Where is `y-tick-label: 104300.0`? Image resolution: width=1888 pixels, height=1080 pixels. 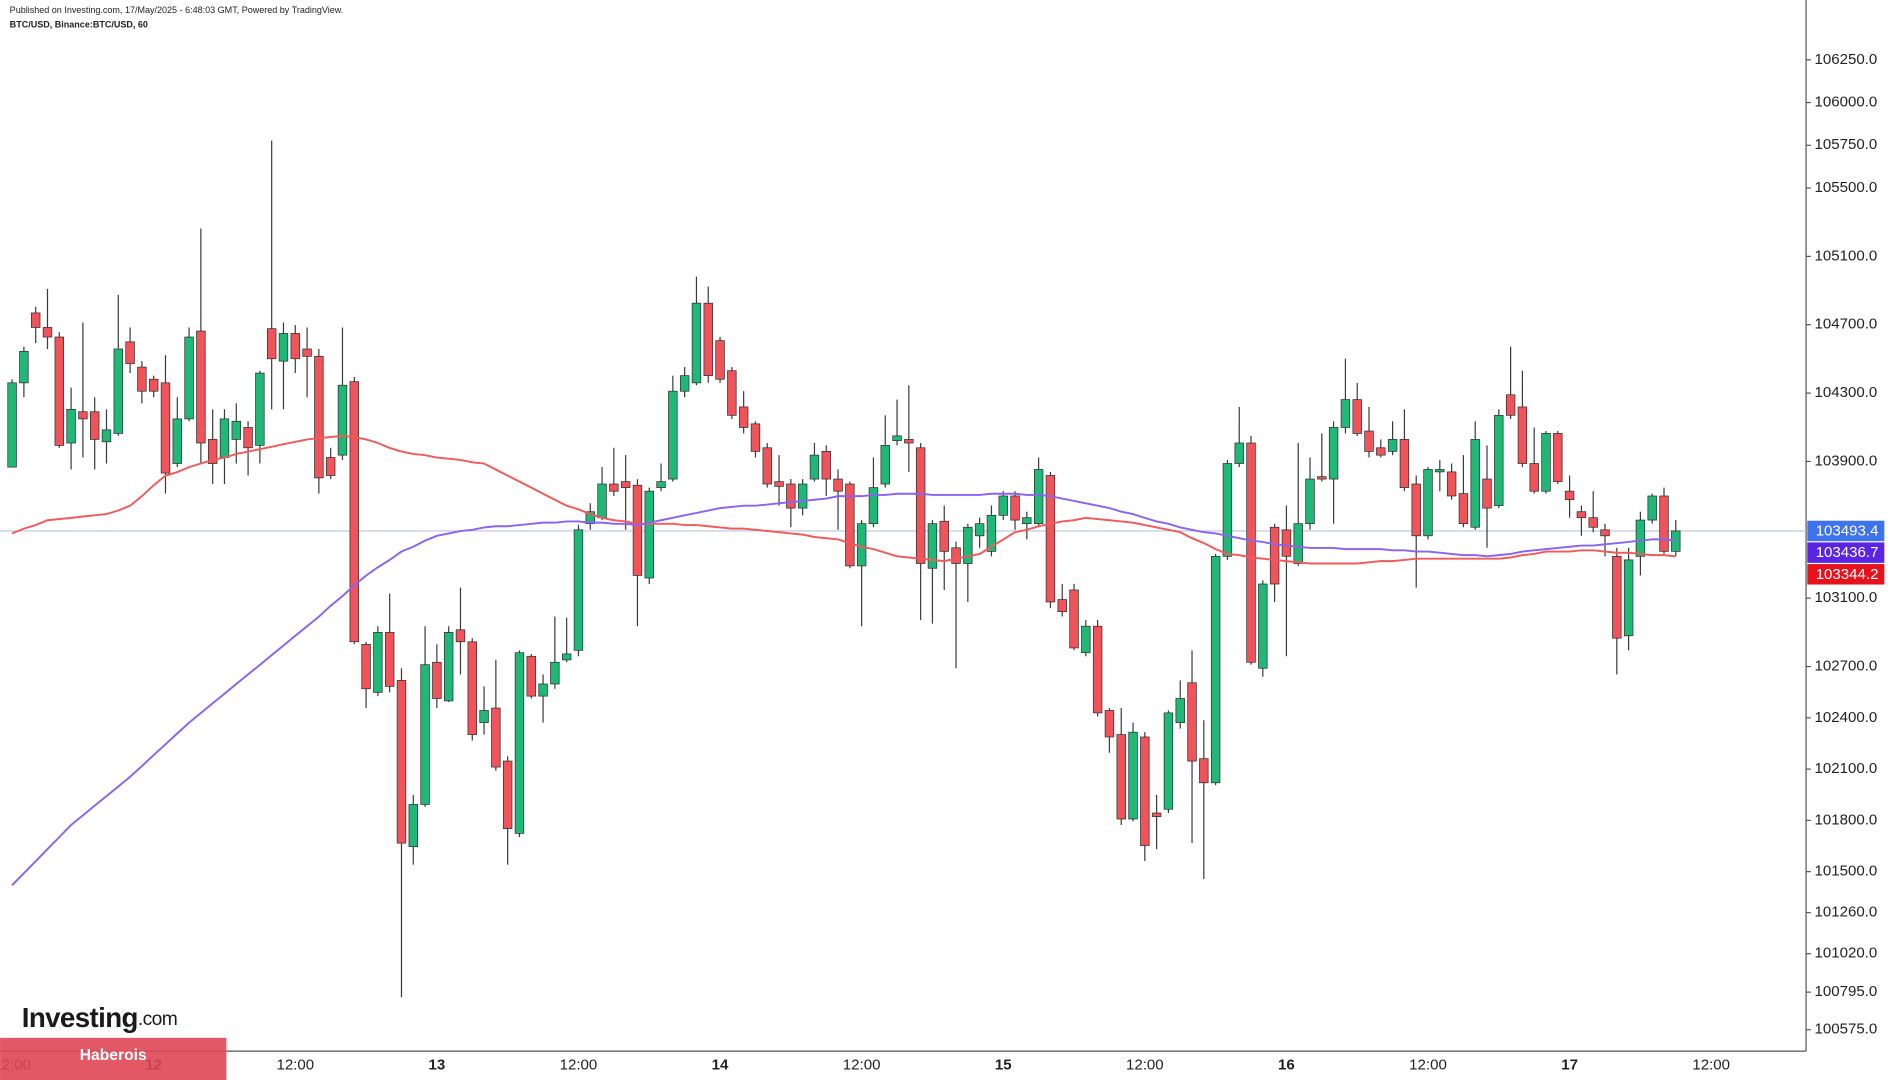
y-tick-label: 104300.0 is located at coordinates (1846, 392).